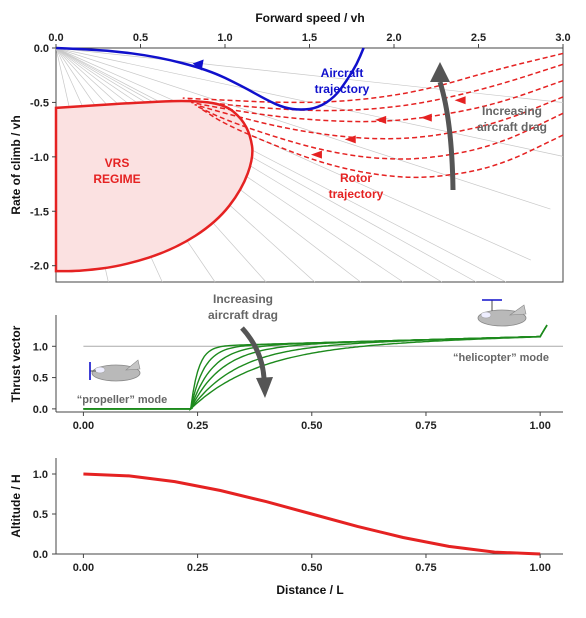 The width and height of the screenshot is (586, 618). What do you see at coordinates (356, 194) in the screenshot?
I see `rotor-label-line2: trajectory` at bounding box center [356, 194].